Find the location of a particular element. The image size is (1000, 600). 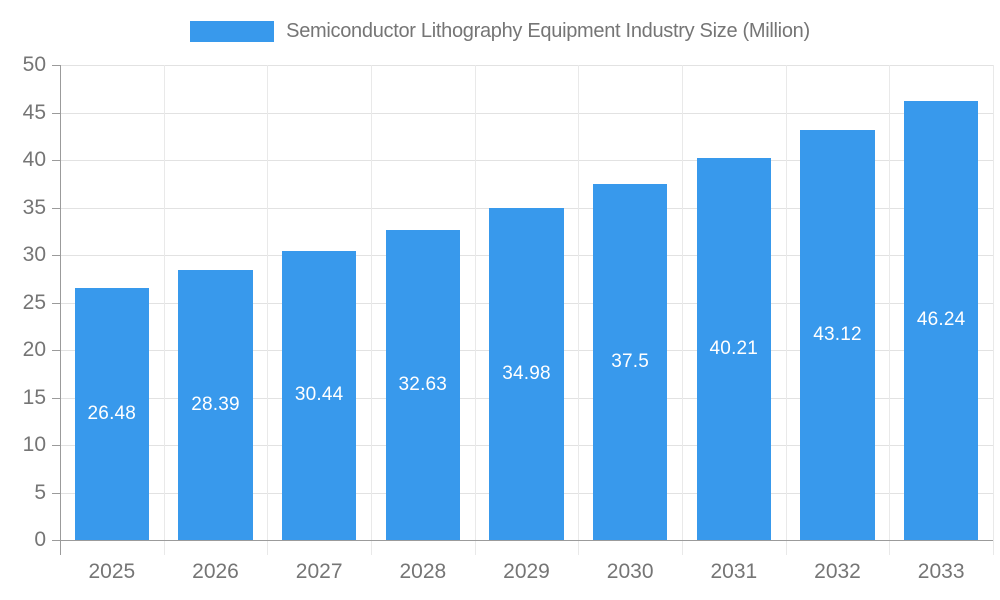

bar: 26.48 is located at coordinates (112, 414).